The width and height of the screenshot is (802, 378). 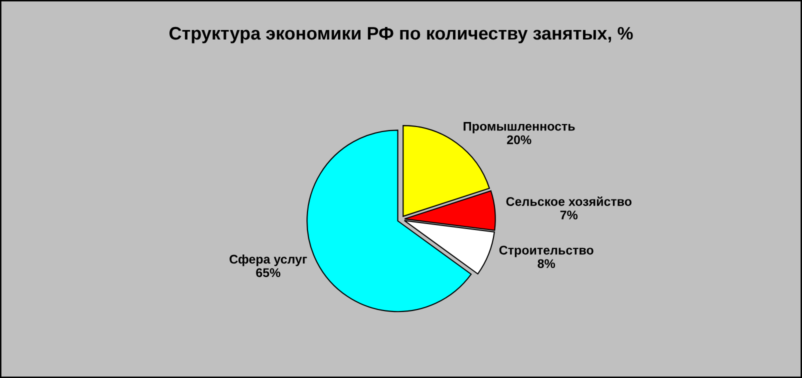 What do you see at coordinates (519, 128) in the screenshot?
I see `slice-label: Промышленность` at bounding box center [519, 128].